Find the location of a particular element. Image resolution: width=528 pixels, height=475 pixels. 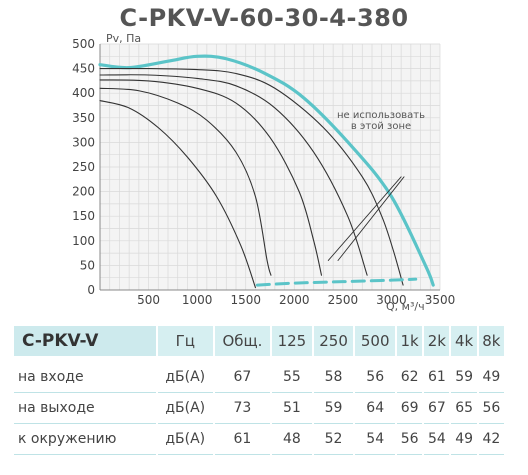

y-tick-labels: 0 50 100 150 200 250 300 350 400 450 500 is located at coordinates (83, 167).